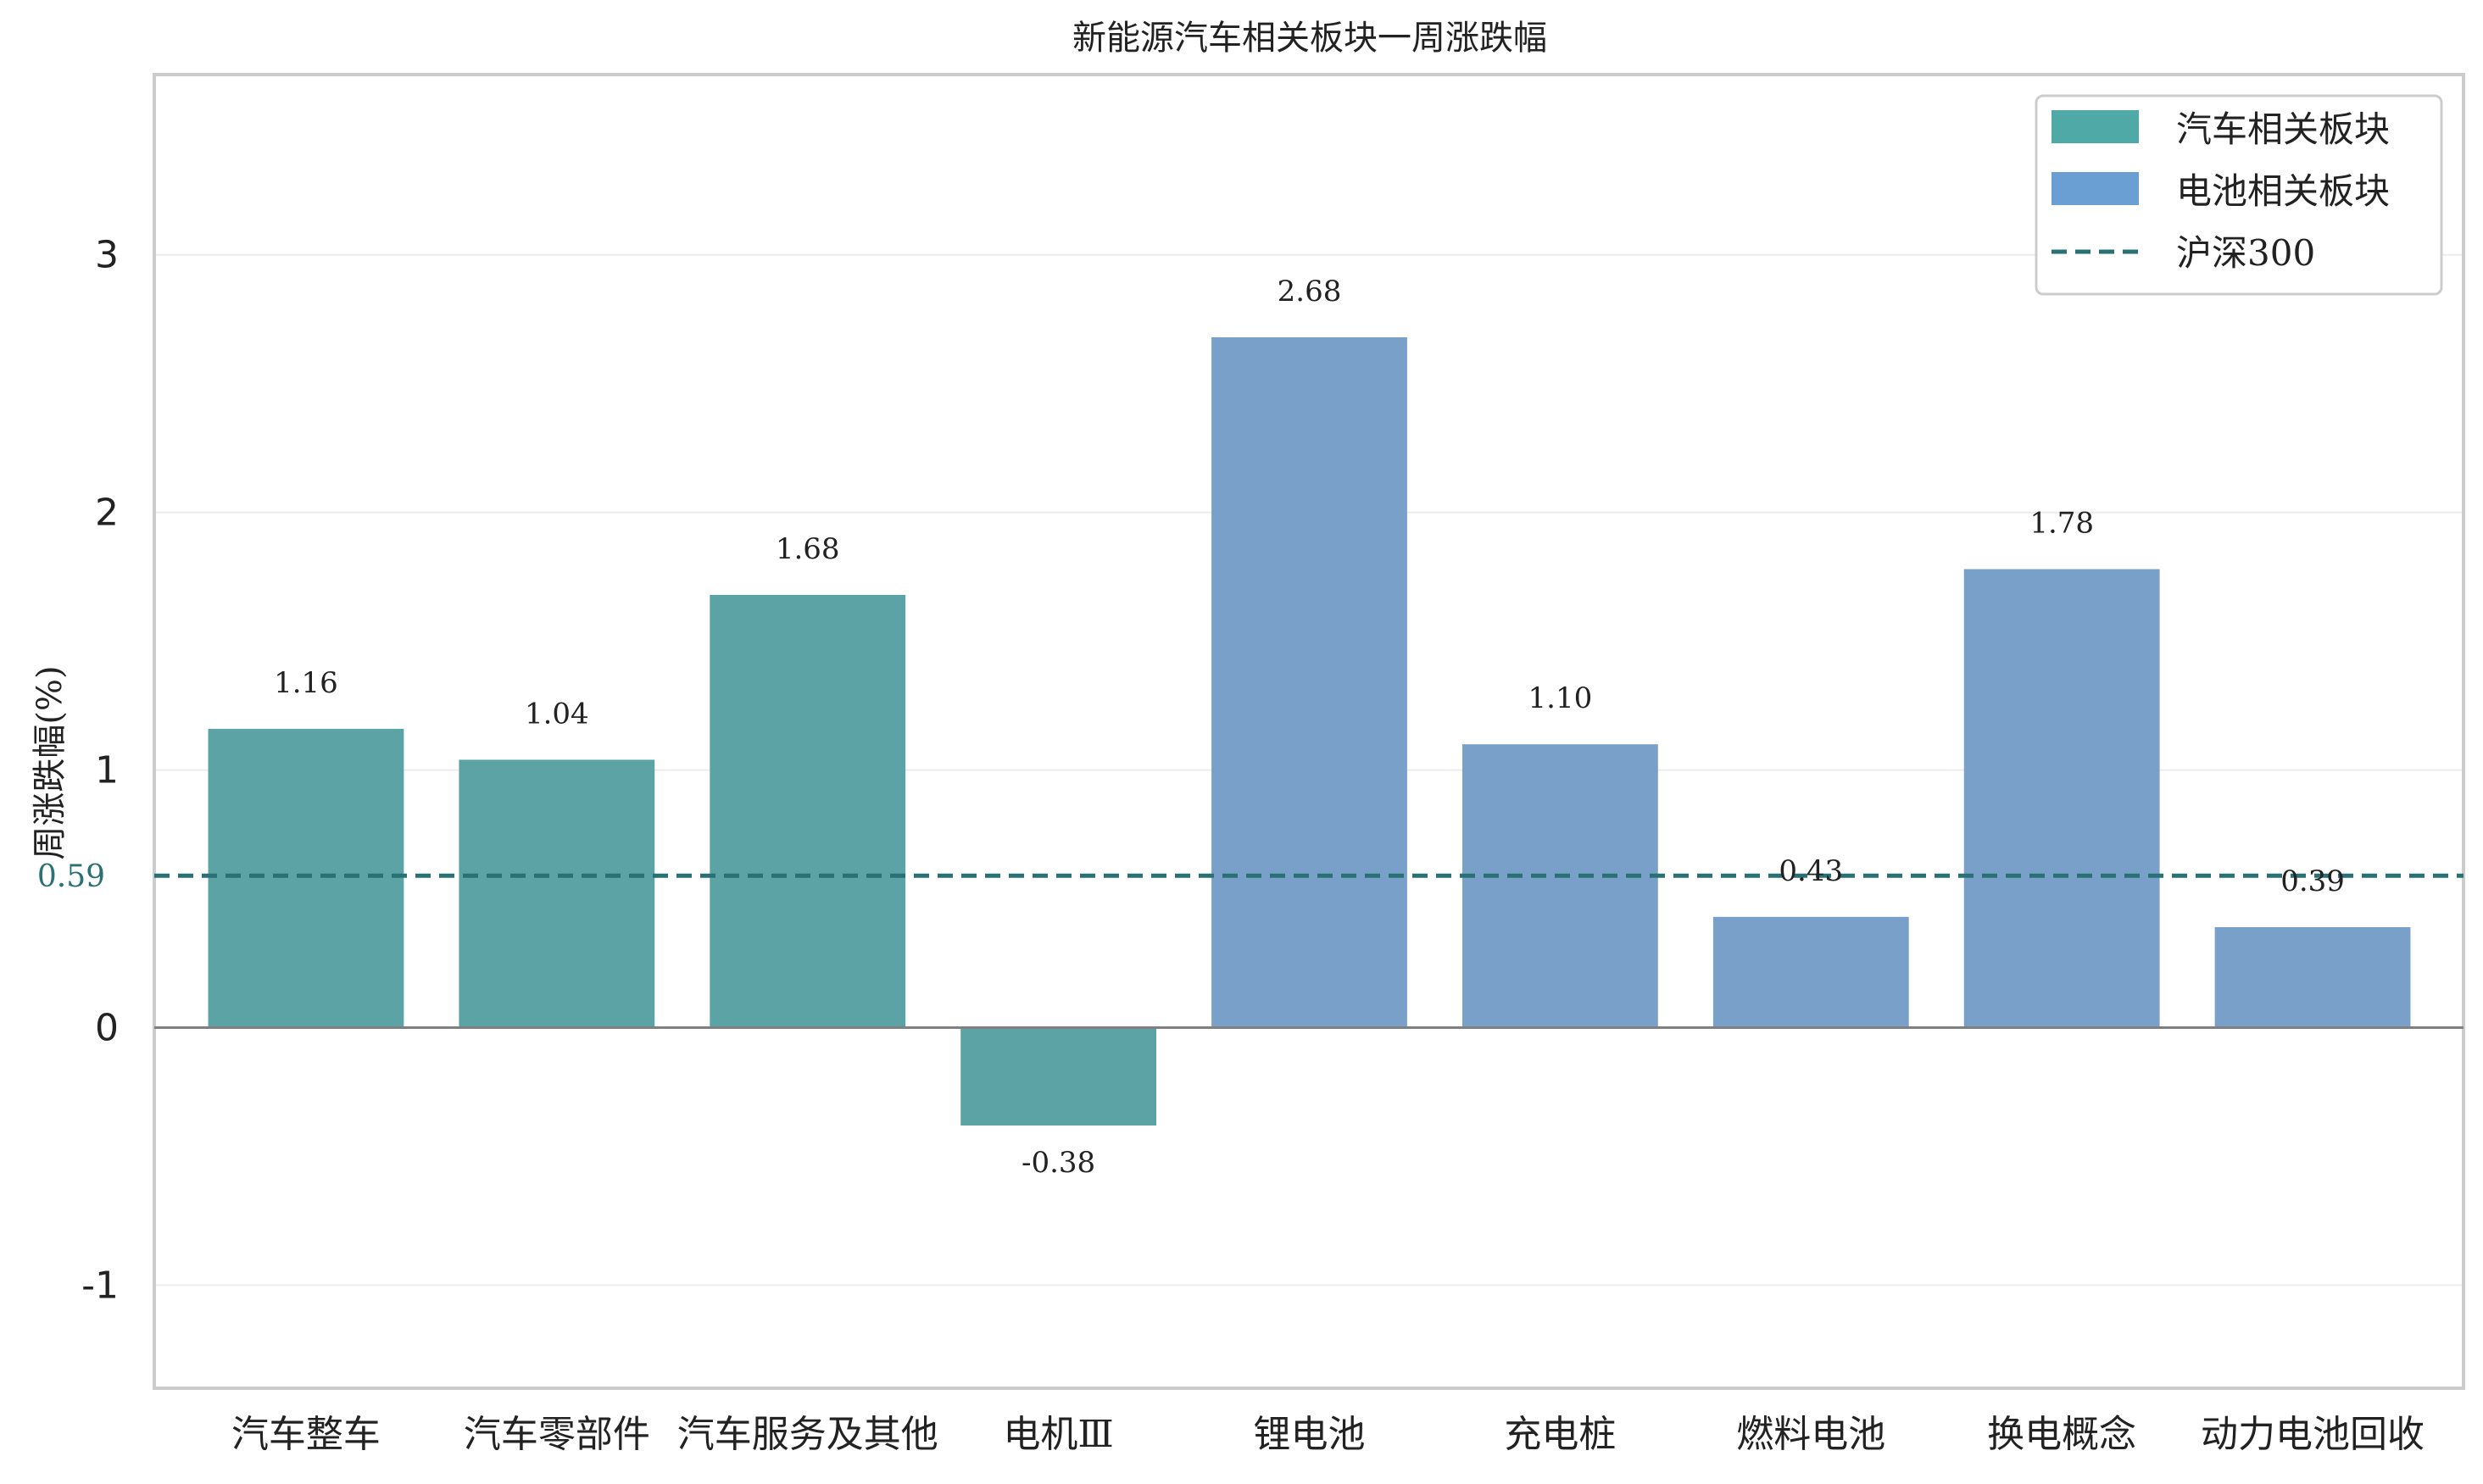 Image resolution: width=2483 pixels, height=1484 pixels. I want to click on data-label: 1.04, so click(557, 714).